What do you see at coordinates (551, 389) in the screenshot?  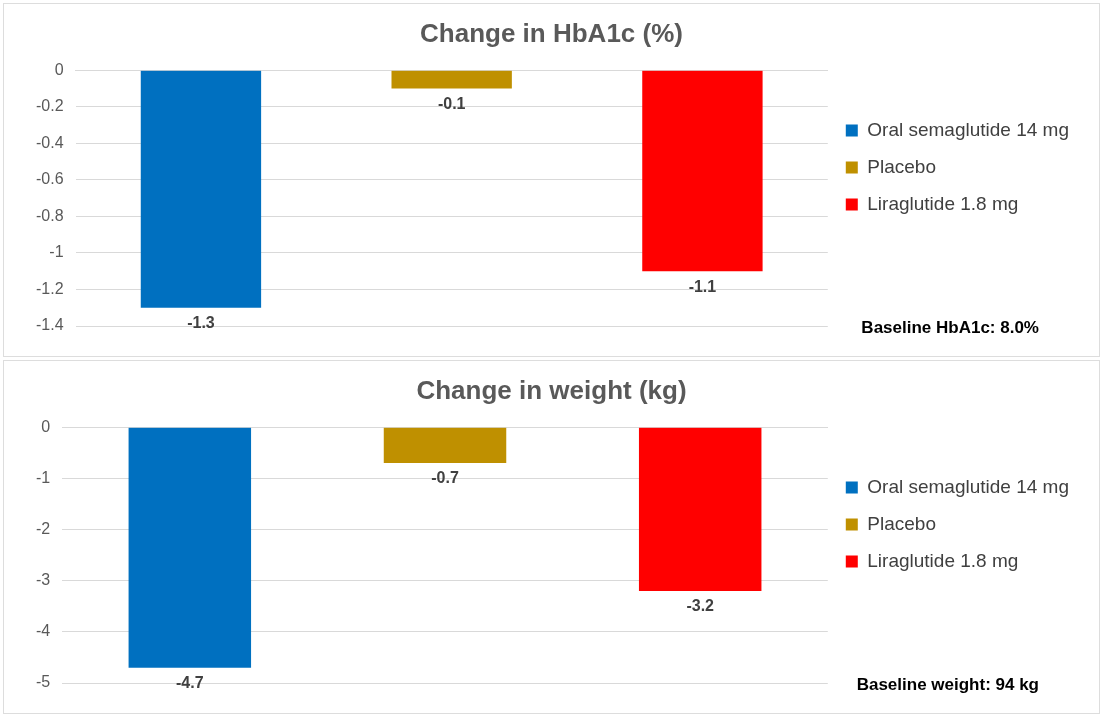 I see `chart-title: Change in weight (kg)` at bounding box center [551, 389].